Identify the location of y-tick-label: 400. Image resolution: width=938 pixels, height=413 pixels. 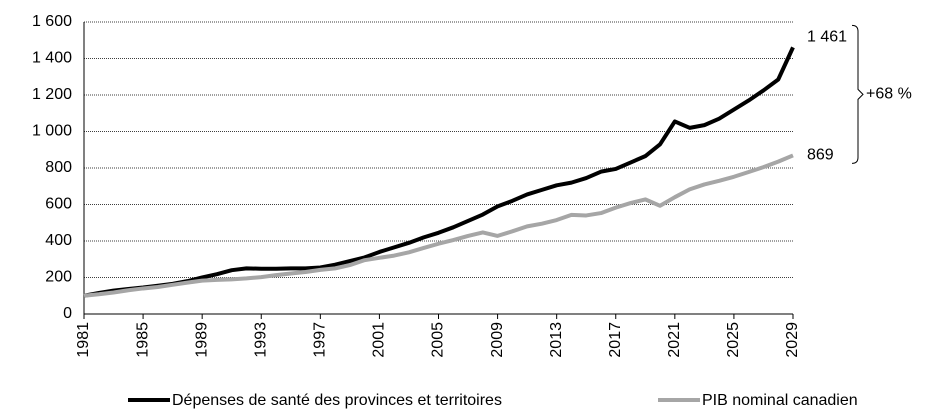
(58, 240).